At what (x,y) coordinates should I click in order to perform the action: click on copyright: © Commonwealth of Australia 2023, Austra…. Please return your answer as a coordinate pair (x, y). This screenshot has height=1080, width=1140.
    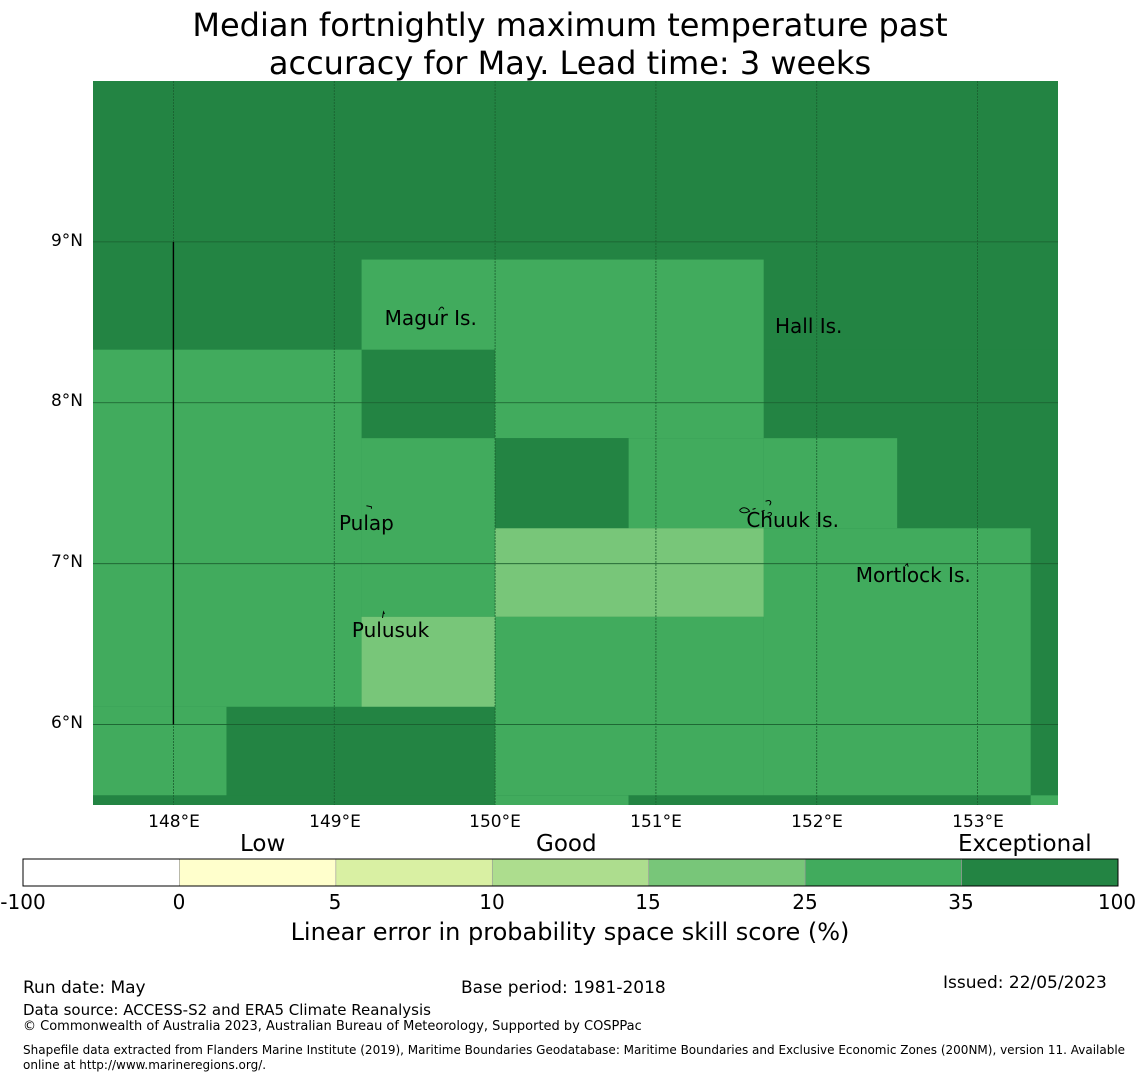
    Looking at the image, I should click on (332, 1026).